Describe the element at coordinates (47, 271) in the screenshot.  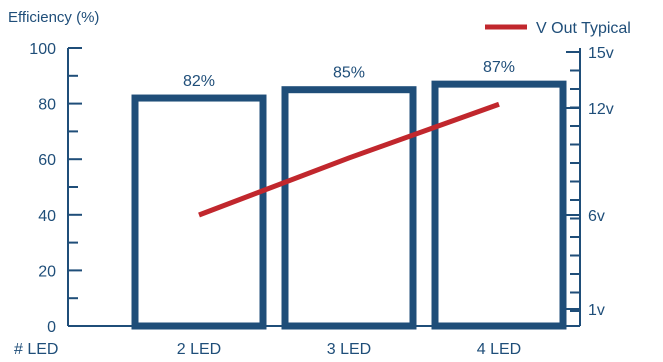
I see `y-tick-label: 20` at that location.